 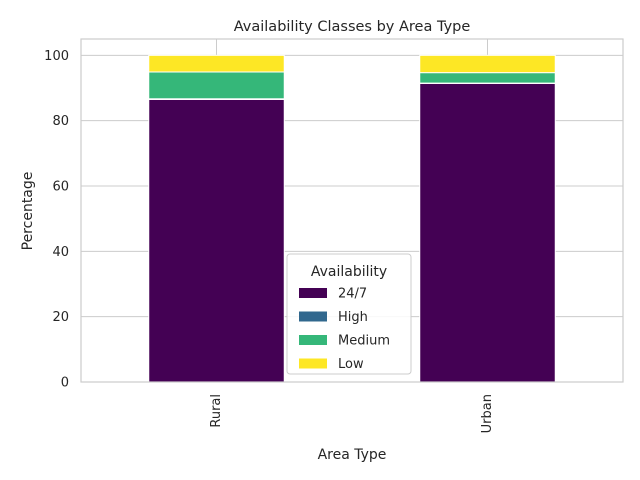 I want to click on y-tick-label: 80, so click(x=60, y=121).